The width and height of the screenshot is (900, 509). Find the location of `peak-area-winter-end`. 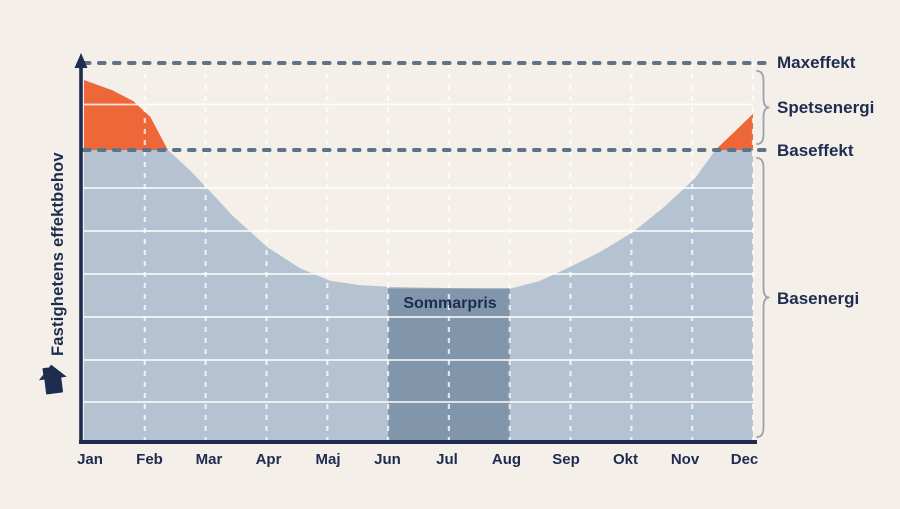

peak-area-winter-end is located at coordinates (734, 131).